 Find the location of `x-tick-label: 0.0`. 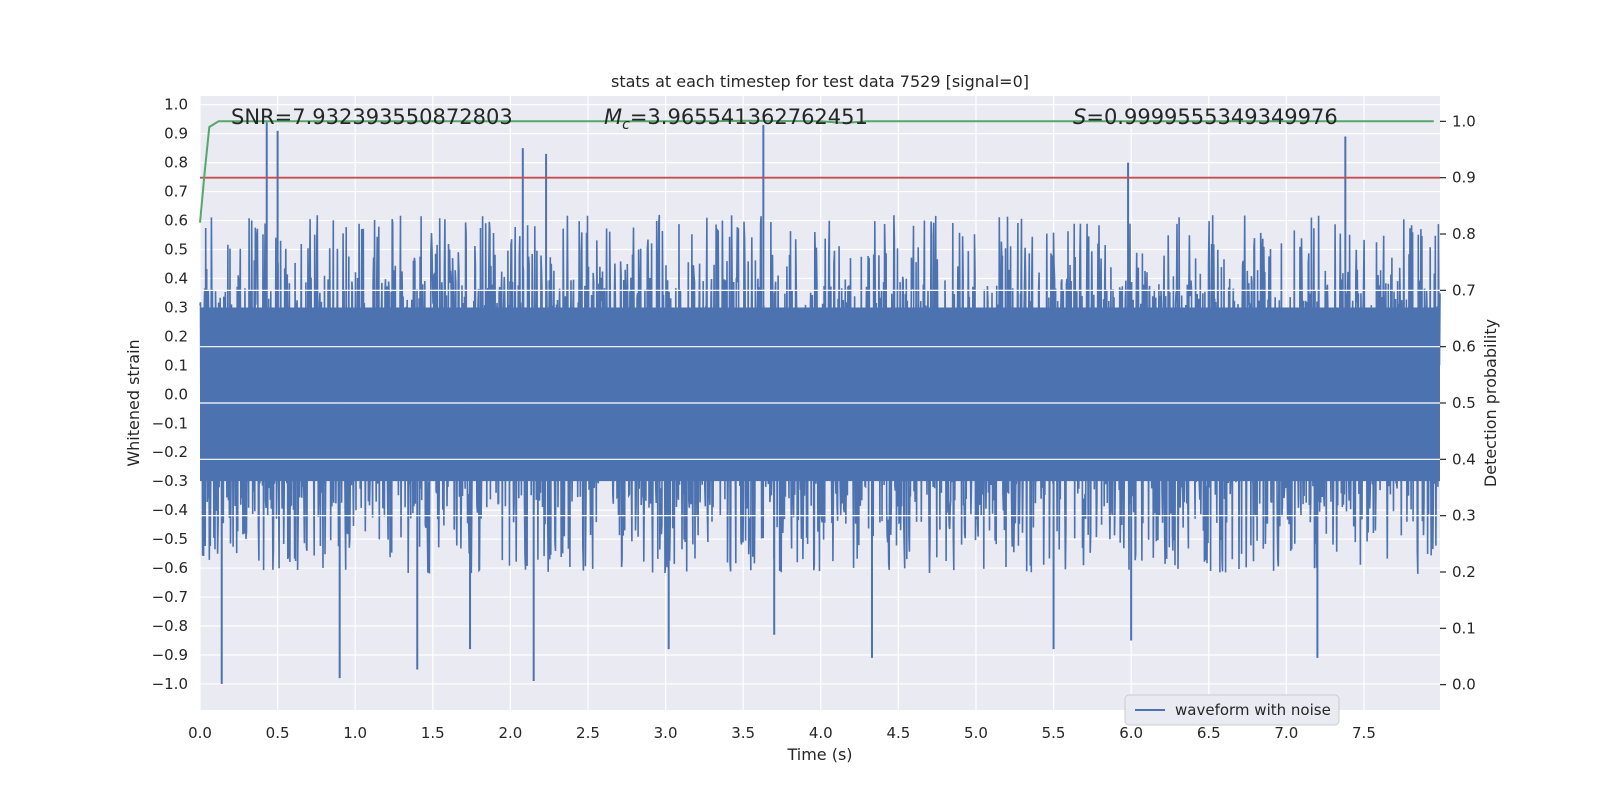

x-tick-label: 0.0 is located at coordinates (200, 733).